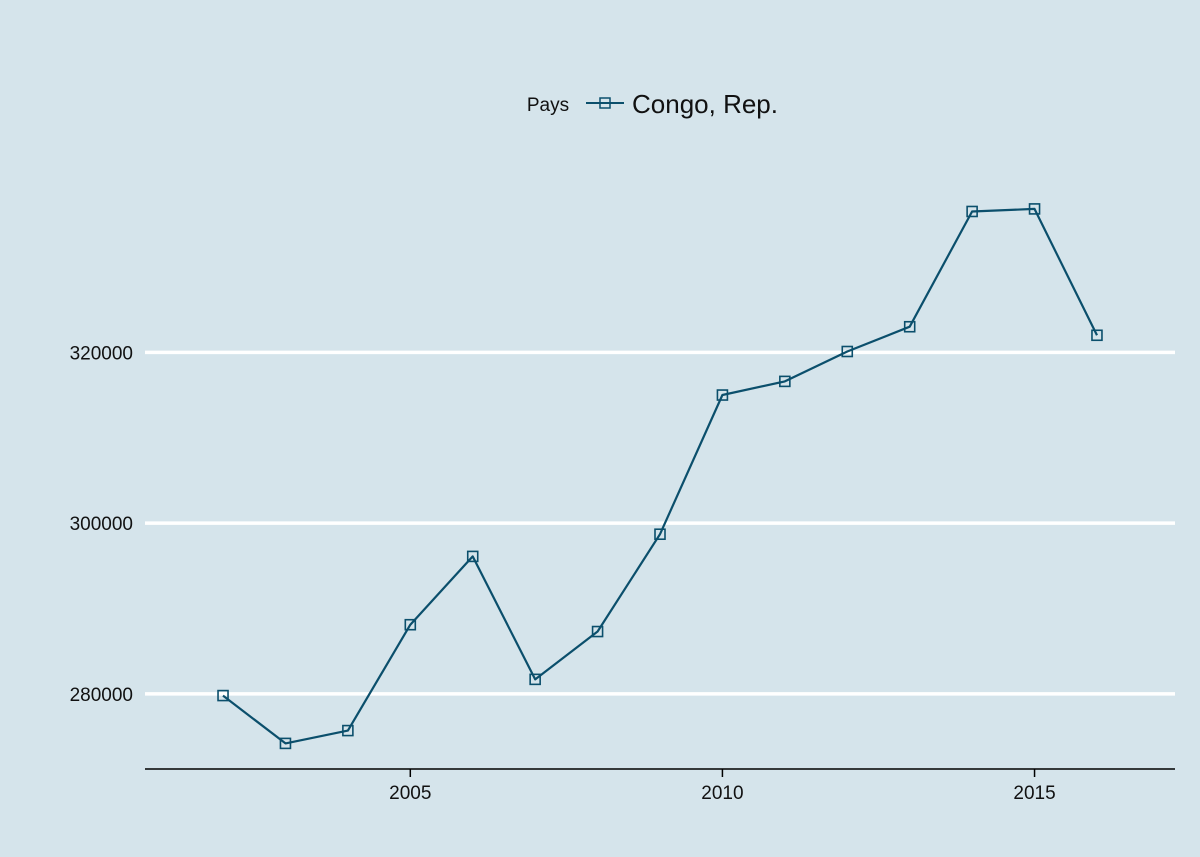 The image size is (1200, 857). What do you see at coordinates (1034, 209) in the screenshot?
I see `data-point-2015` at bounding box center [1034, 209].